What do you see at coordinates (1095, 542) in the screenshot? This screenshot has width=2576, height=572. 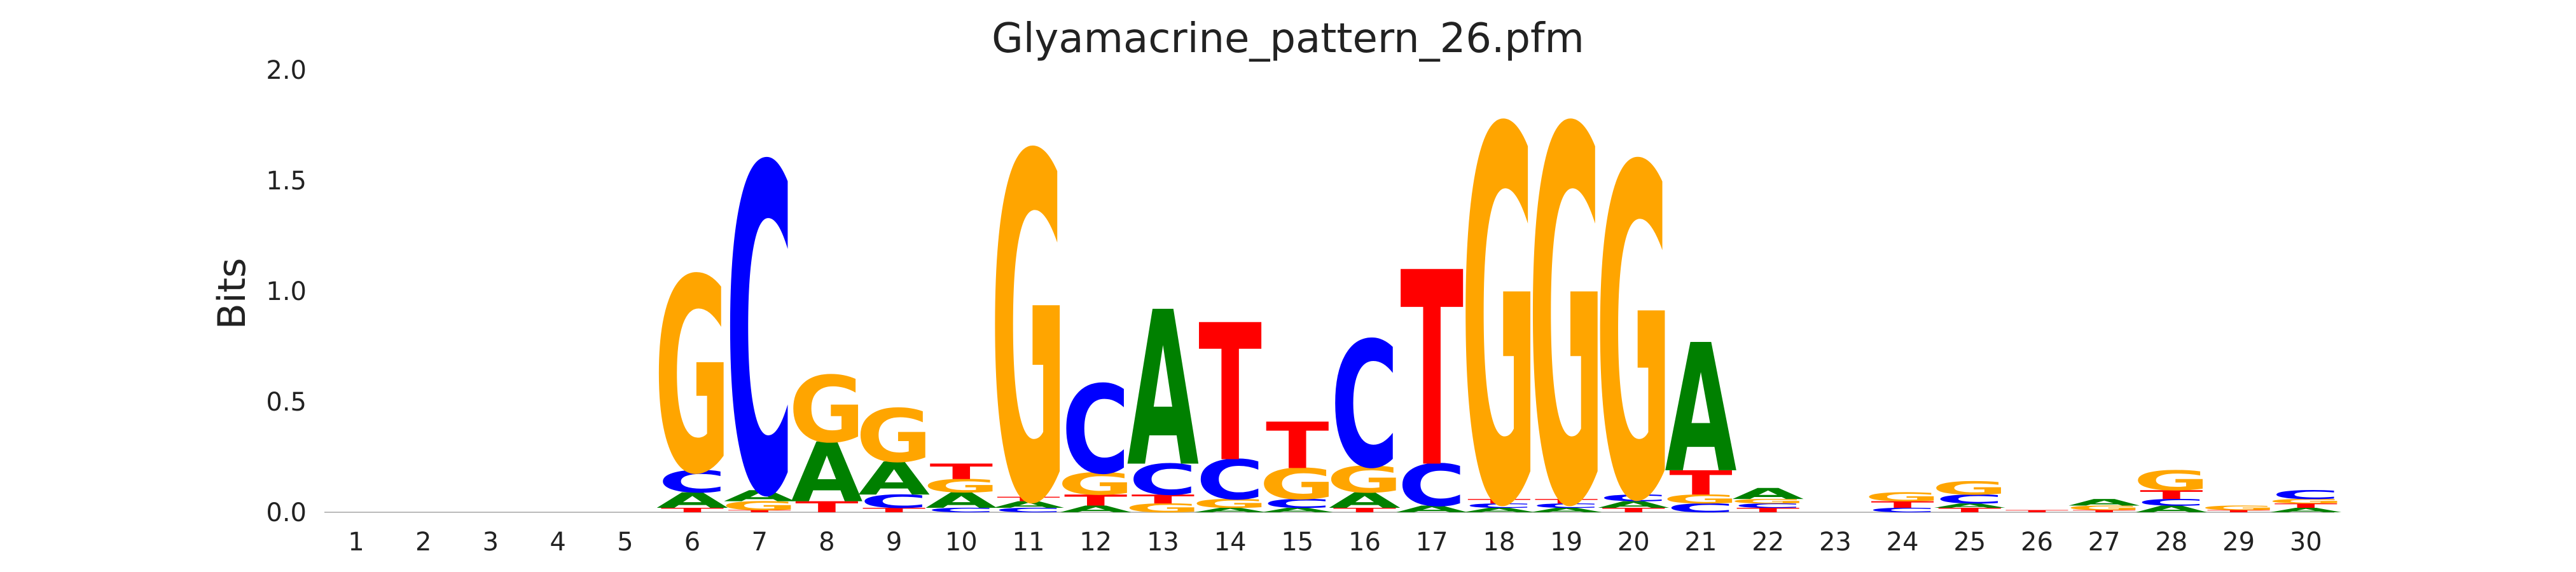 I see `x-tick-label: 12` at bounding box center [1095, 542].